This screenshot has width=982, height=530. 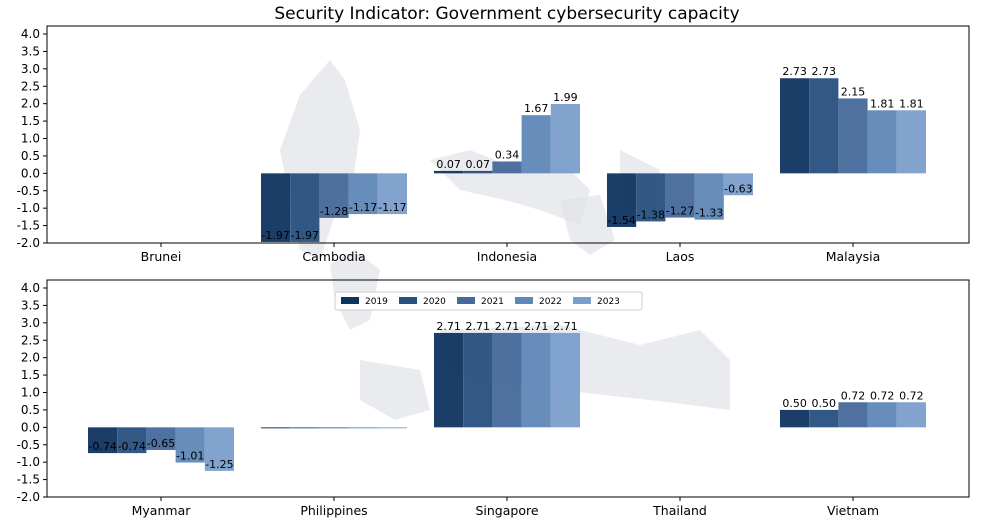 I want to click on bar-laos-2020, so click(x=651, y=197).